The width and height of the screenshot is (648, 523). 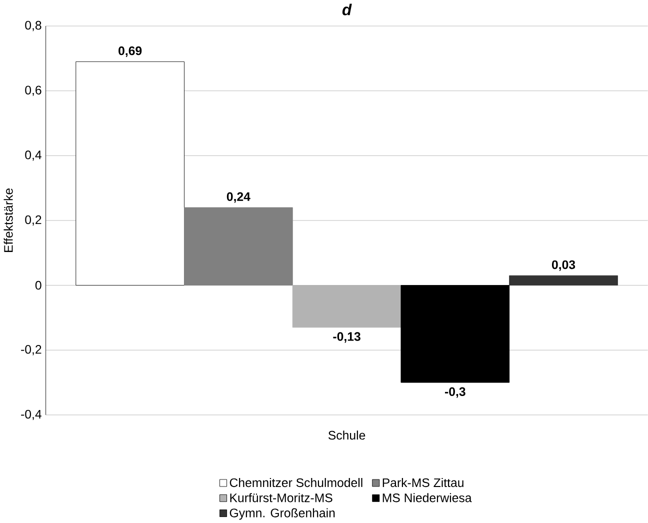 What do you see at coordinates (282, 514) in the screenshot?
I see `legend-label: Gymn. Großenhain` at bounding box center [282, 514].